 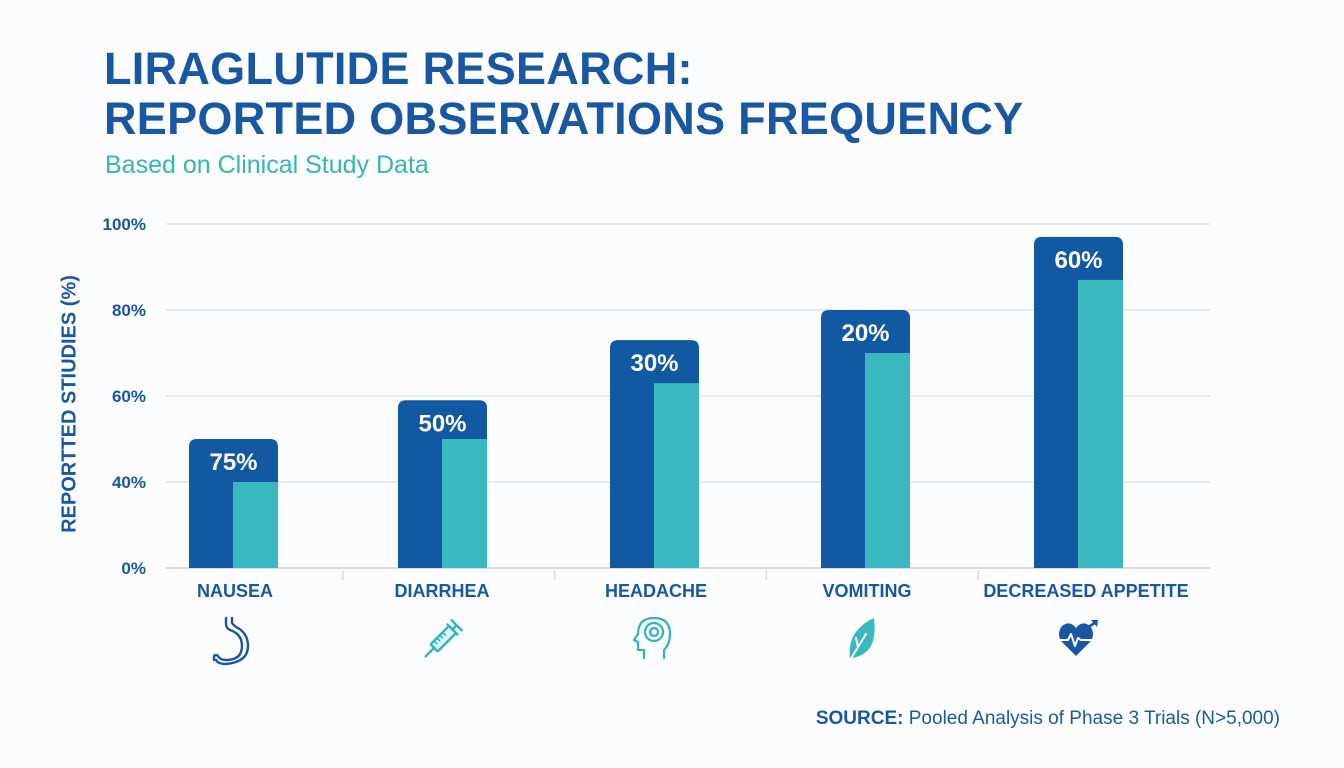 I want to click on category-label: DIARRHEA, so click(x=441, y=591).